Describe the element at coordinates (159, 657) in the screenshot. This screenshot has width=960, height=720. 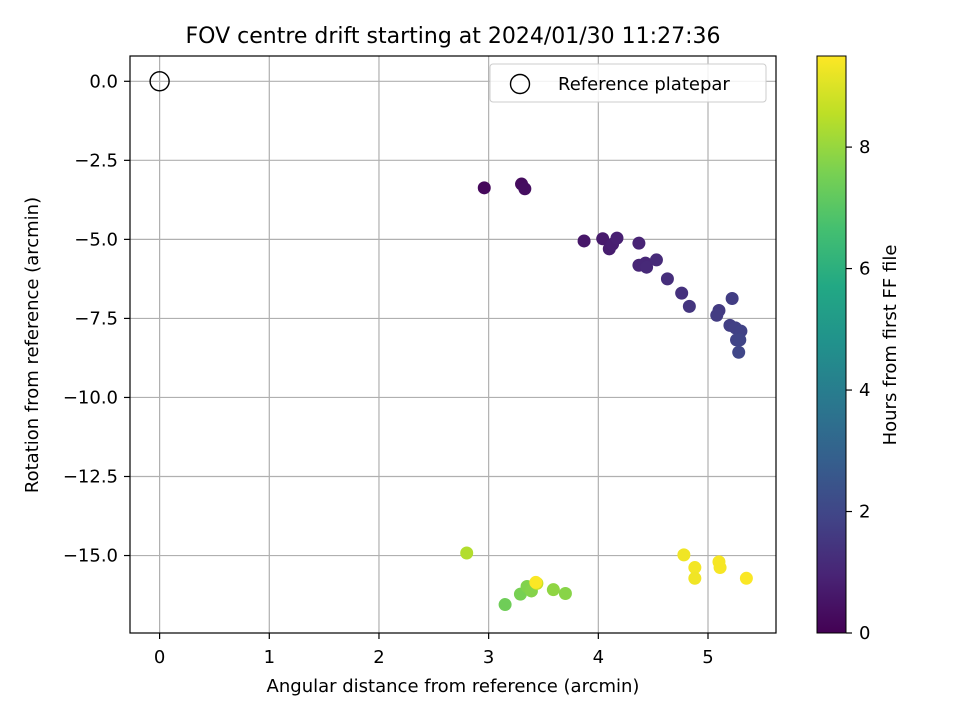
I see `x-tick-label: 0` at that location.